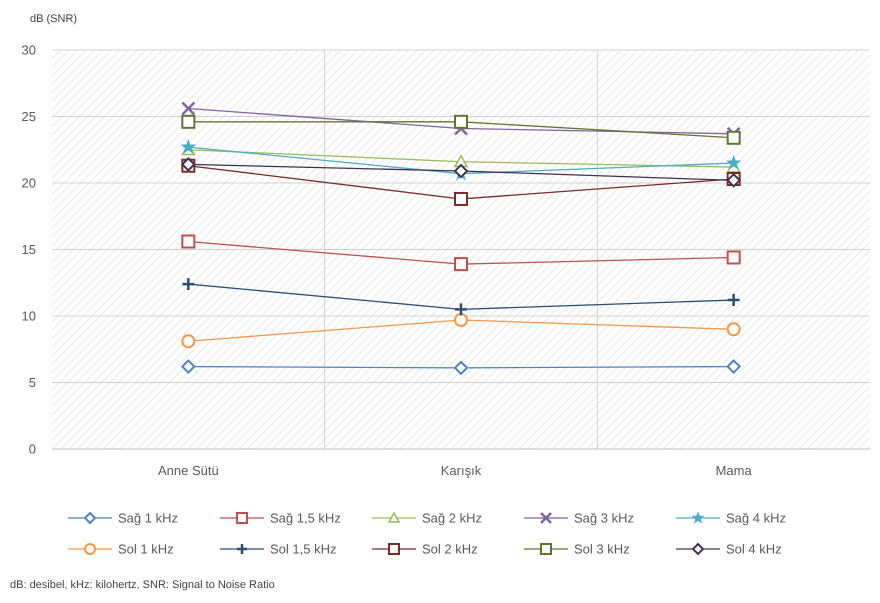  I want to click on y-tick-label: 5, so click(32, 382).